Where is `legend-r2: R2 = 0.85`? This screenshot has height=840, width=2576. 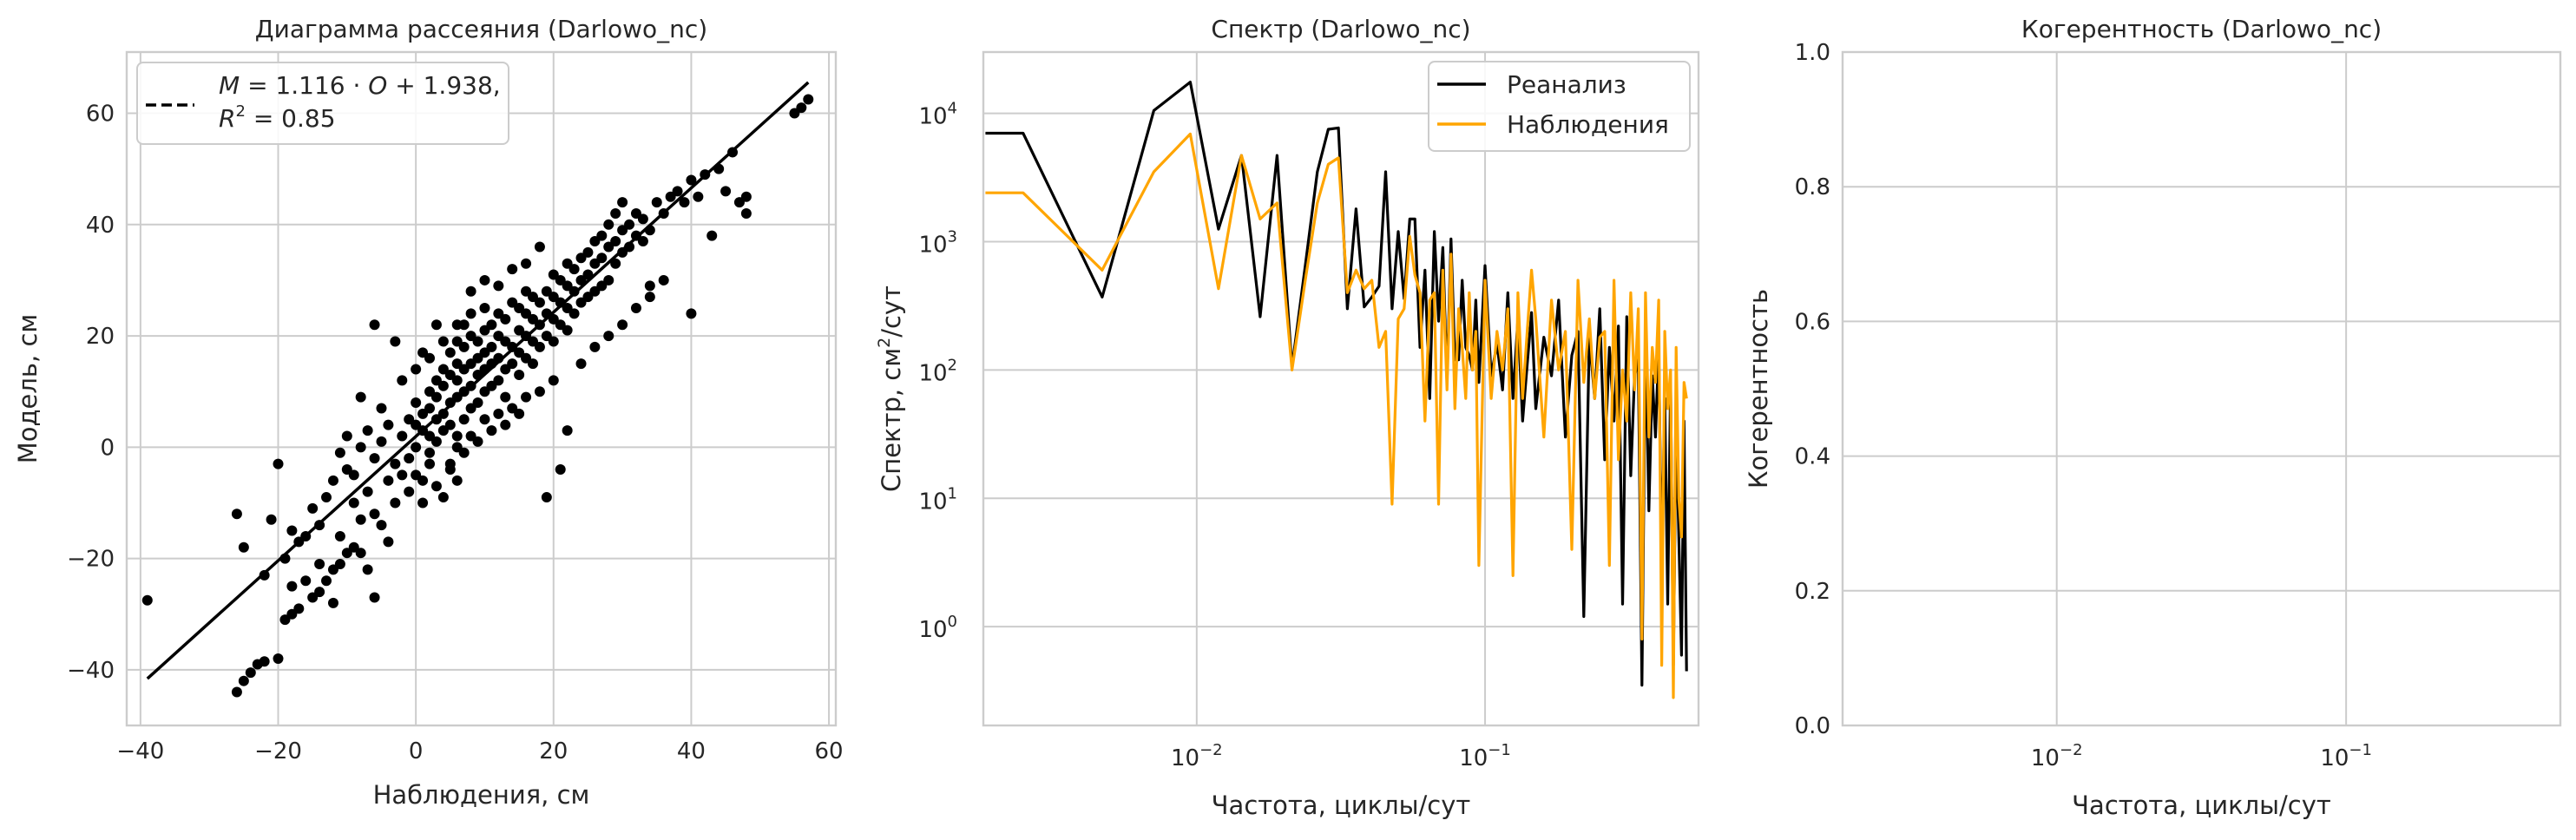 legend-r2: R2 = 0.85 is located at coordinates (278, 117).